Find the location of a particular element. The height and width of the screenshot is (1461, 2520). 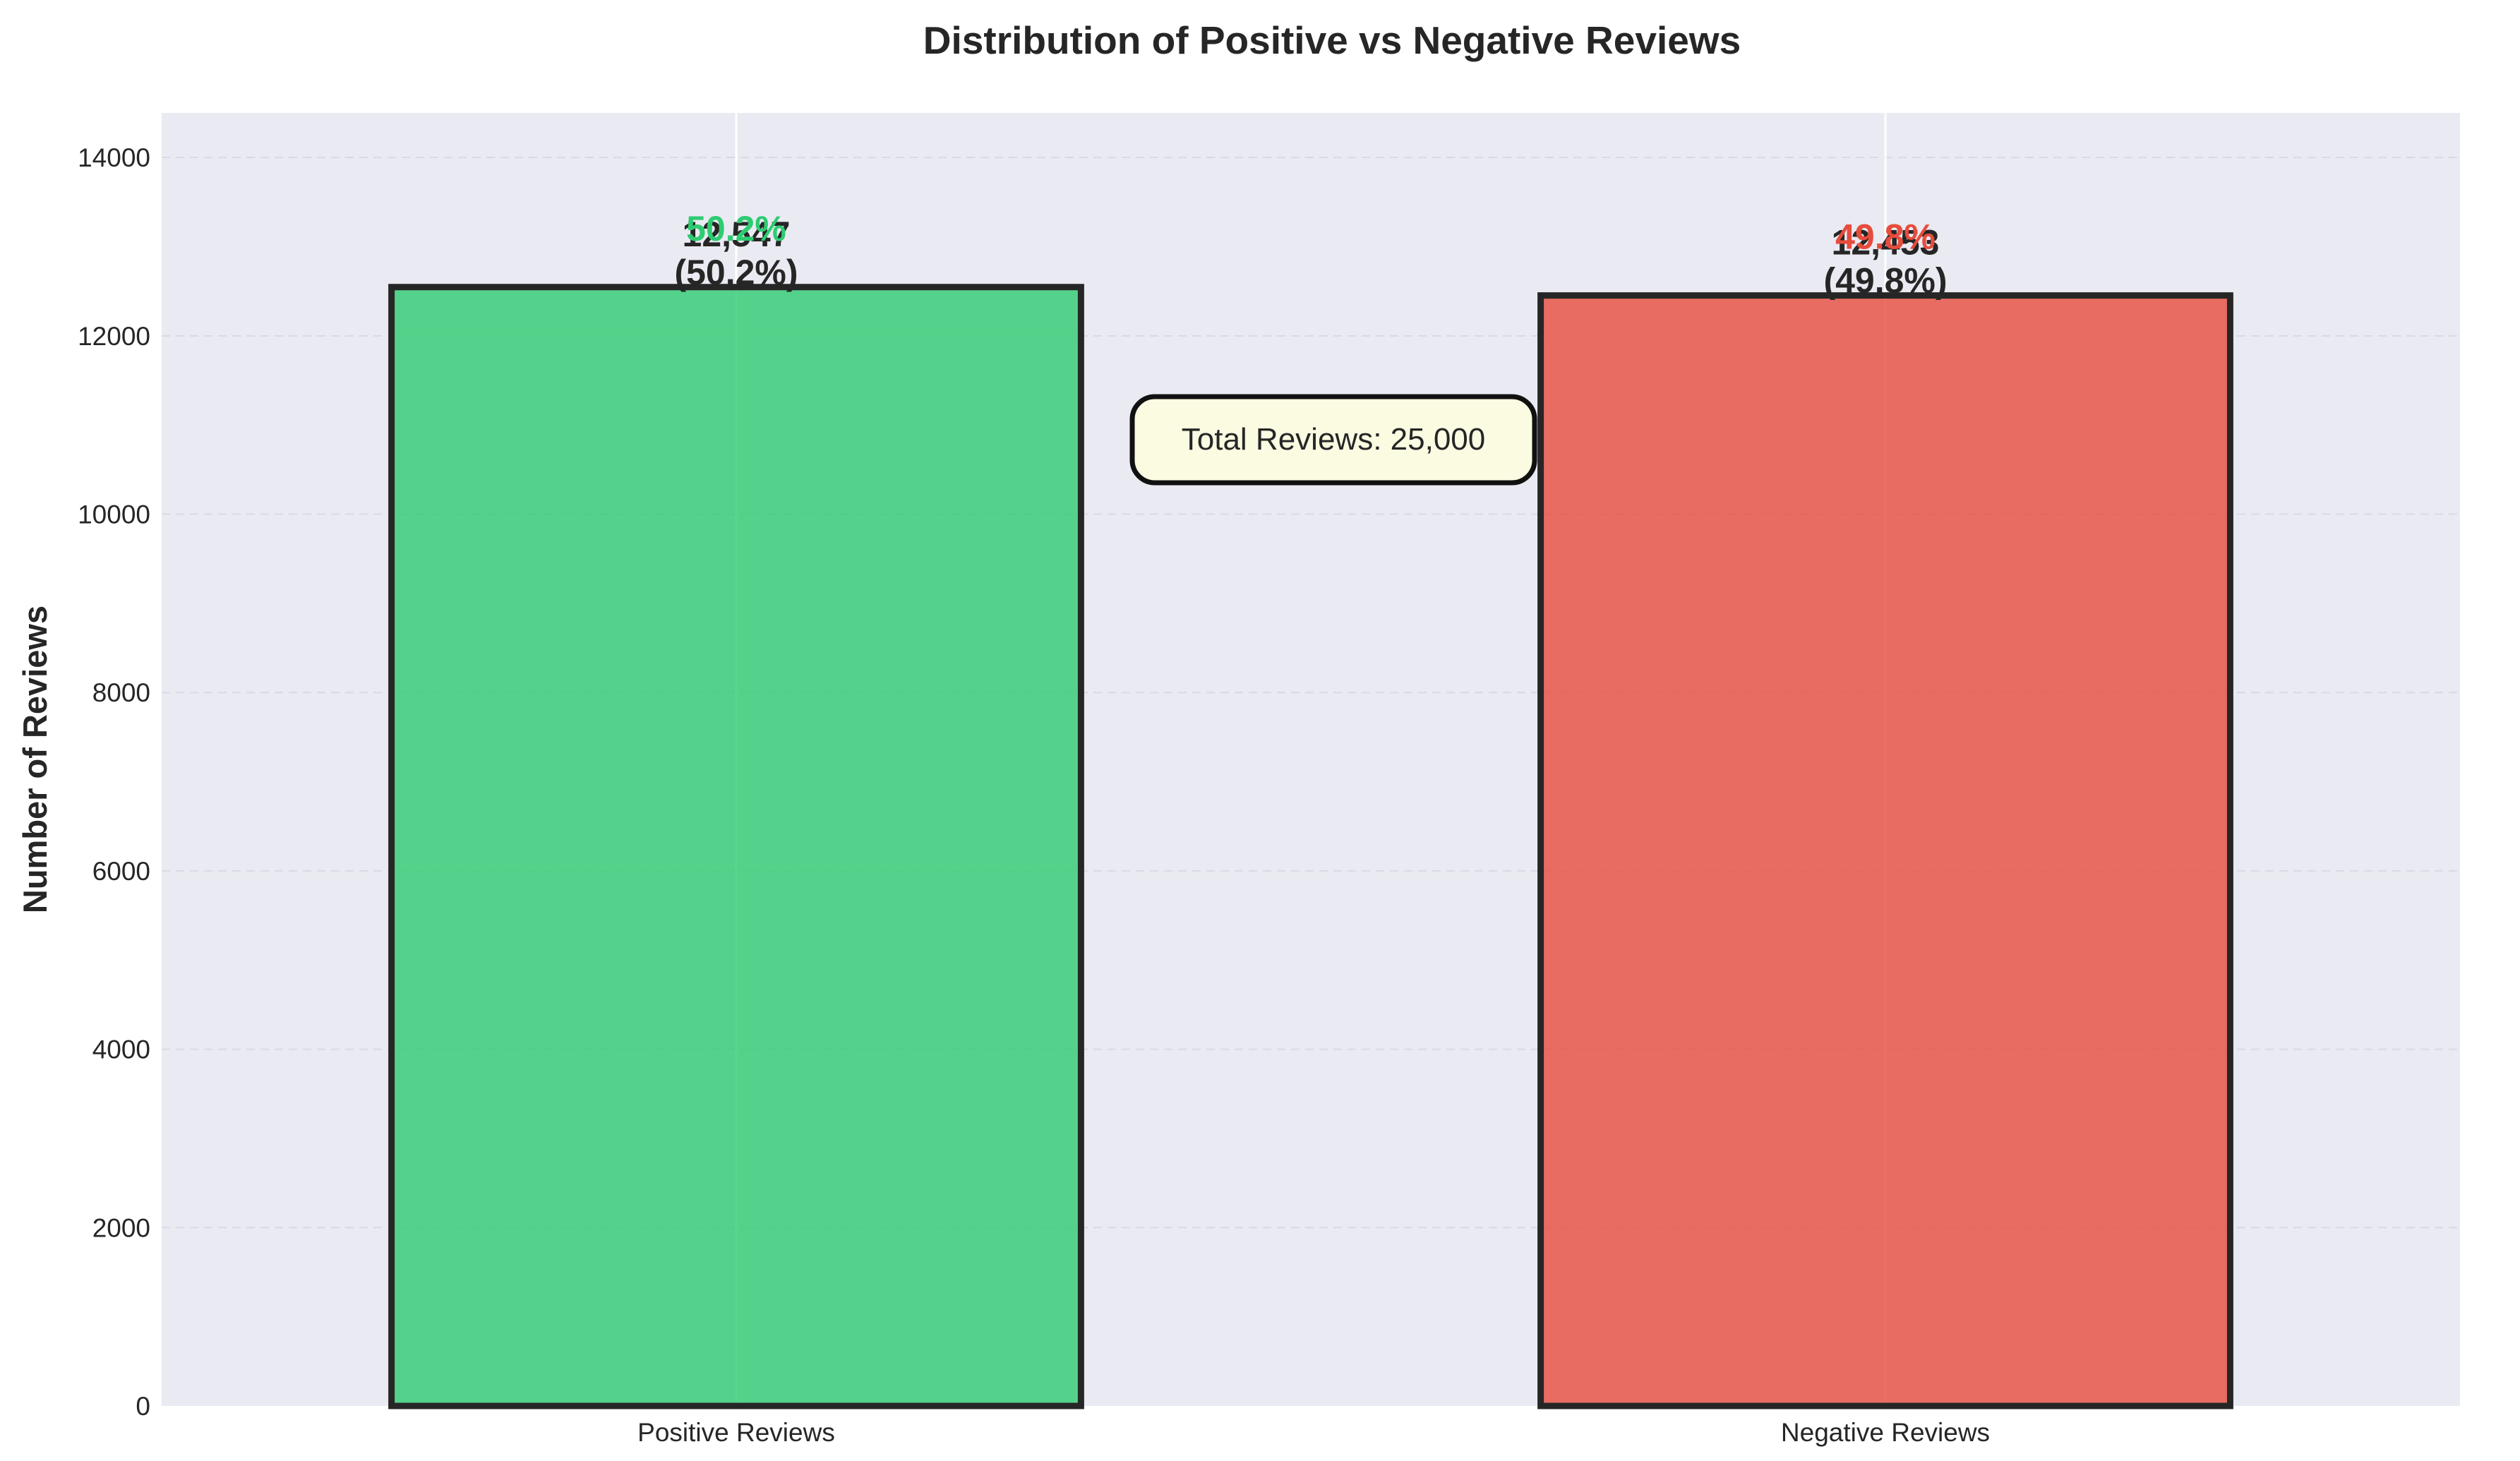

y-tick-label: 8000 is located at coordinates (121, 692).